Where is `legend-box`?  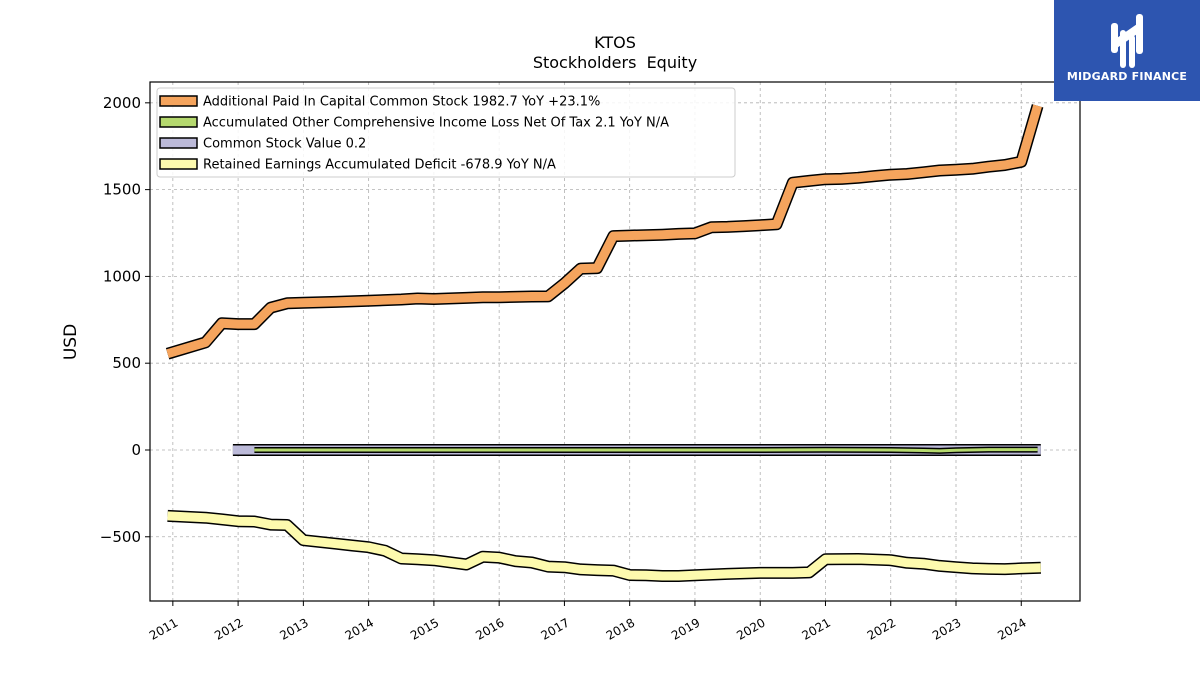
legend-box is located at coordinates (446, 132).